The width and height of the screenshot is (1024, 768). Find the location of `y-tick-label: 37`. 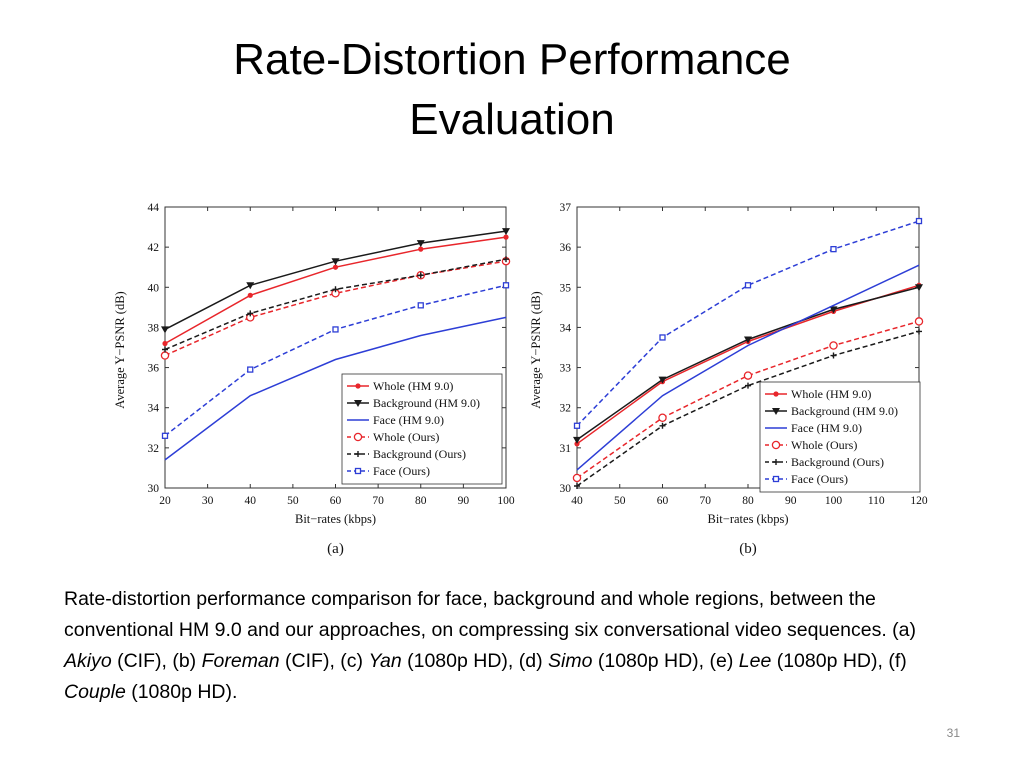

y-tick-label: 37 is located at coordinates (566, 208).